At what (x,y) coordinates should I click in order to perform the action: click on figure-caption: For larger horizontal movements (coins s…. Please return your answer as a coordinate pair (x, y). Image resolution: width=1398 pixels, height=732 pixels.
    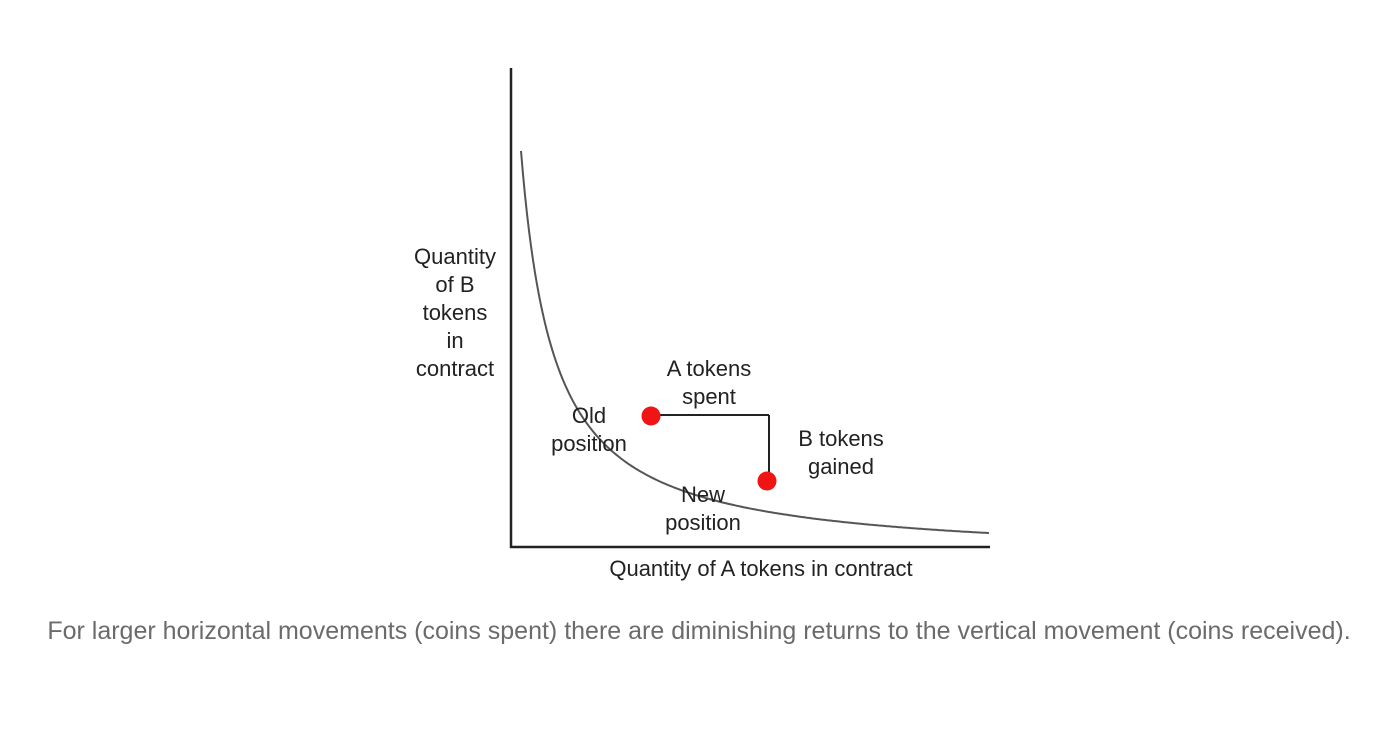
    Looking at the image, I should click on (699, 631).